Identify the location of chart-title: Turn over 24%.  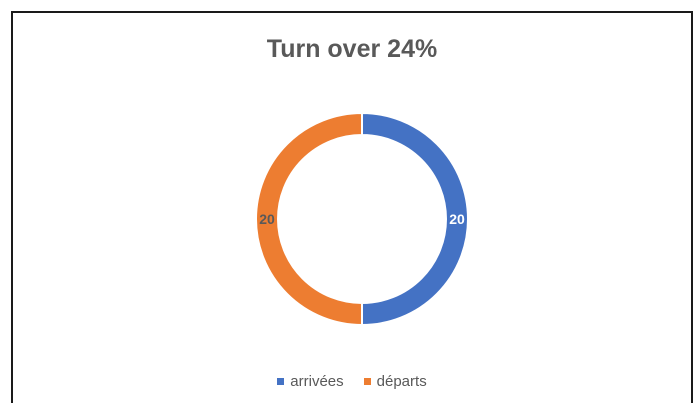
(352, 49).